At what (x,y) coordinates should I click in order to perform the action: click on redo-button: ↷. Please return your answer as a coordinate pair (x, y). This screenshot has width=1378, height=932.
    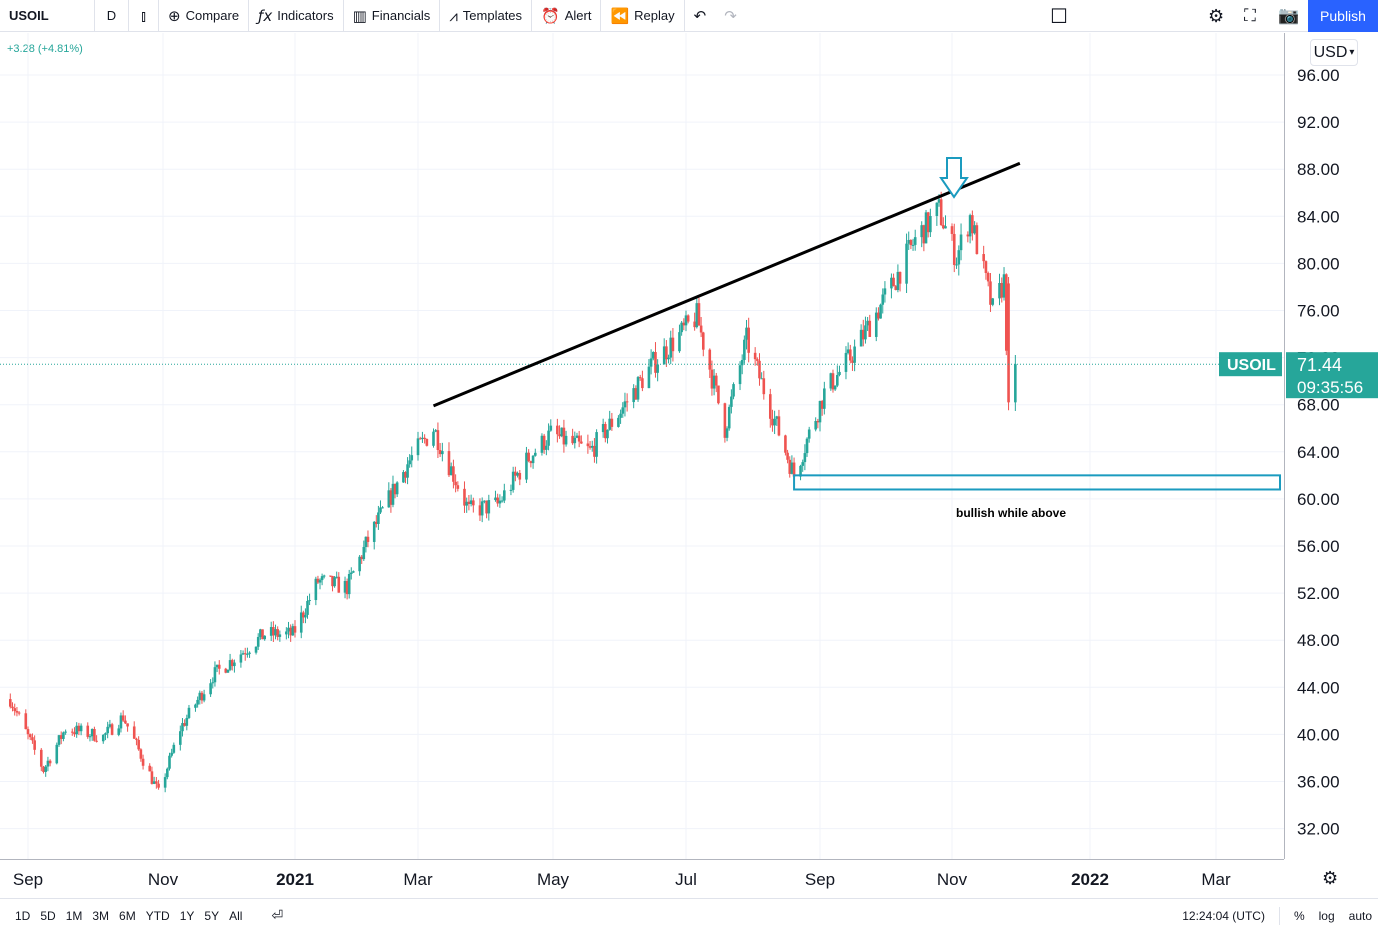
    Looking at the image, I should click on (730, 16).